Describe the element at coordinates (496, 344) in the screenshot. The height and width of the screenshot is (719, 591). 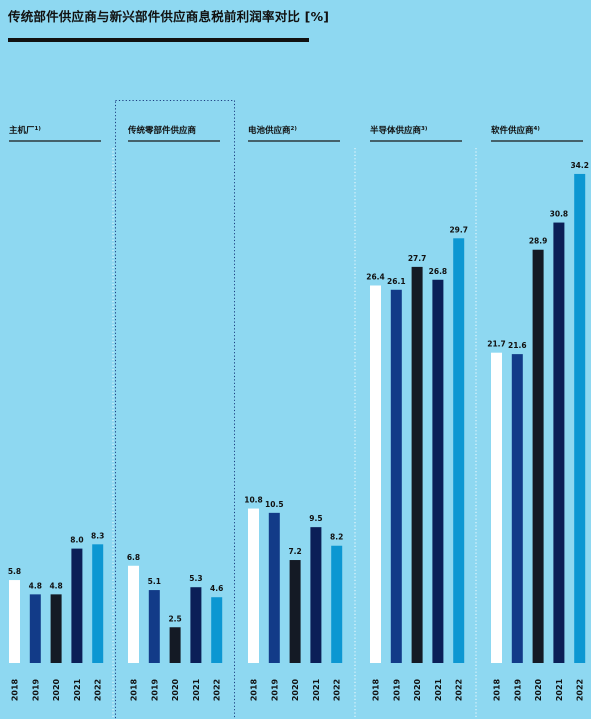
I see `bar-value-label: 21.7` at that location.